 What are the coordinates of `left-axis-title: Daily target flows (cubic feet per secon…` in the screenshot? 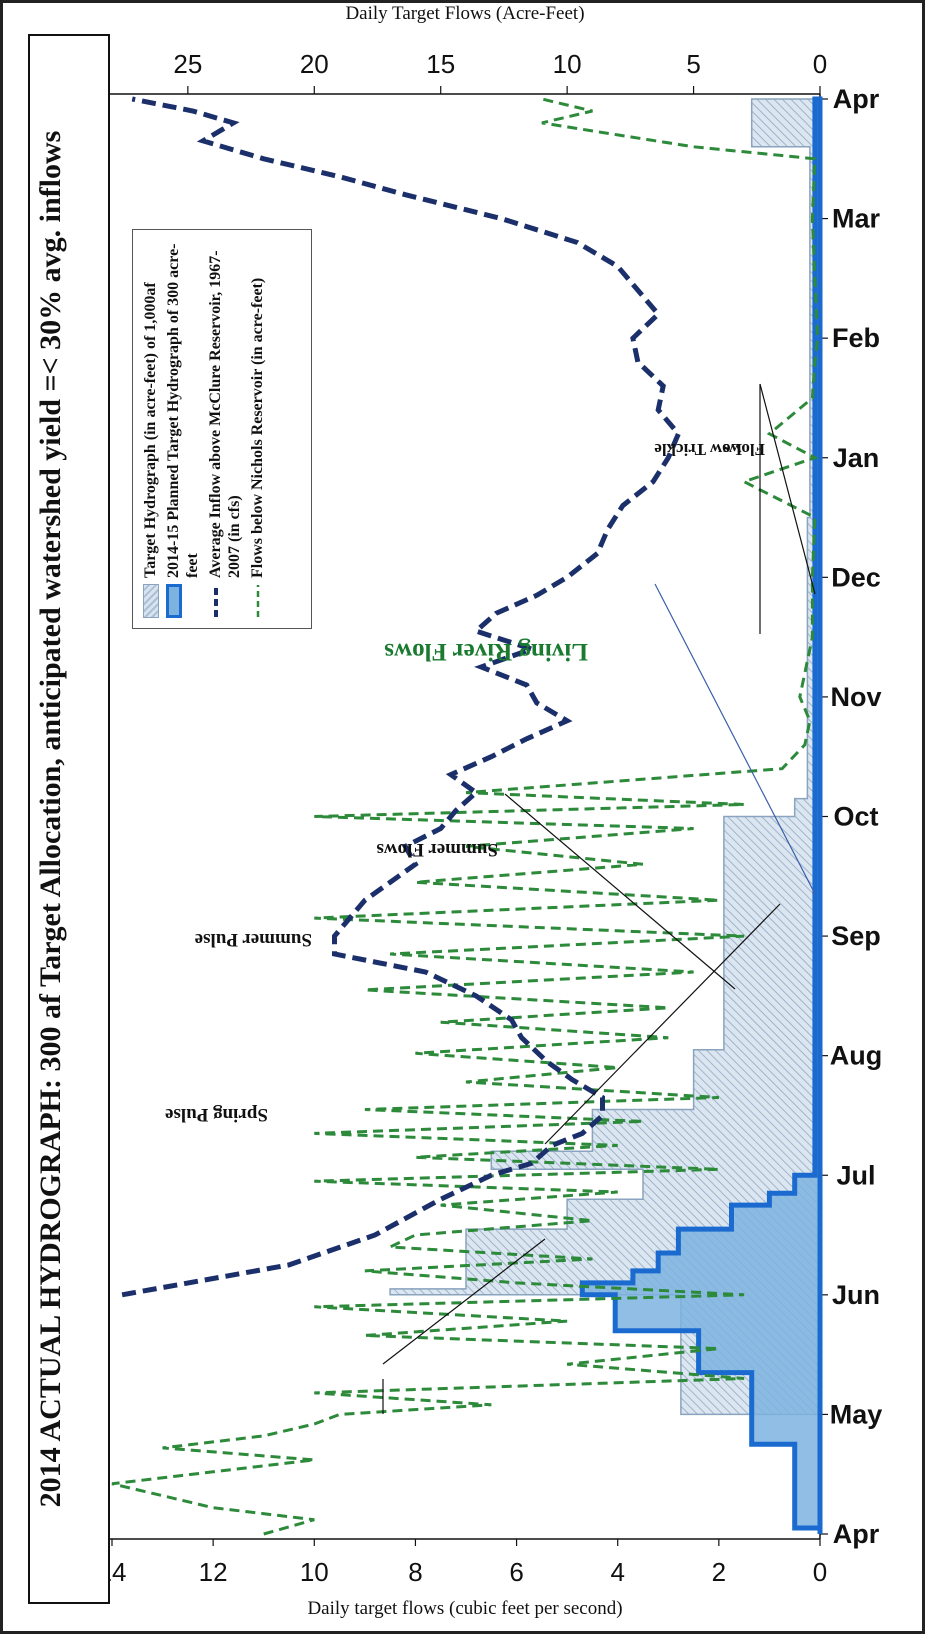 It's located at (464, 1608).